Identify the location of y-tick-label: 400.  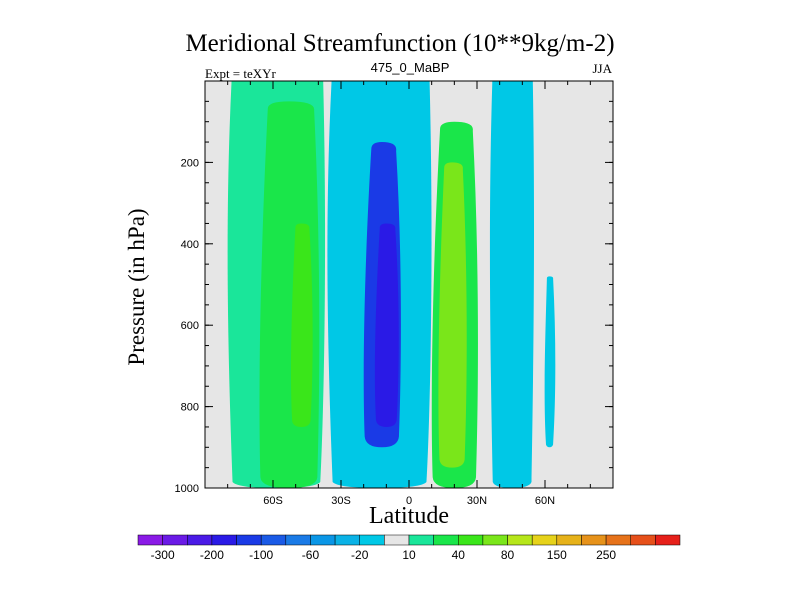
(190, 245).